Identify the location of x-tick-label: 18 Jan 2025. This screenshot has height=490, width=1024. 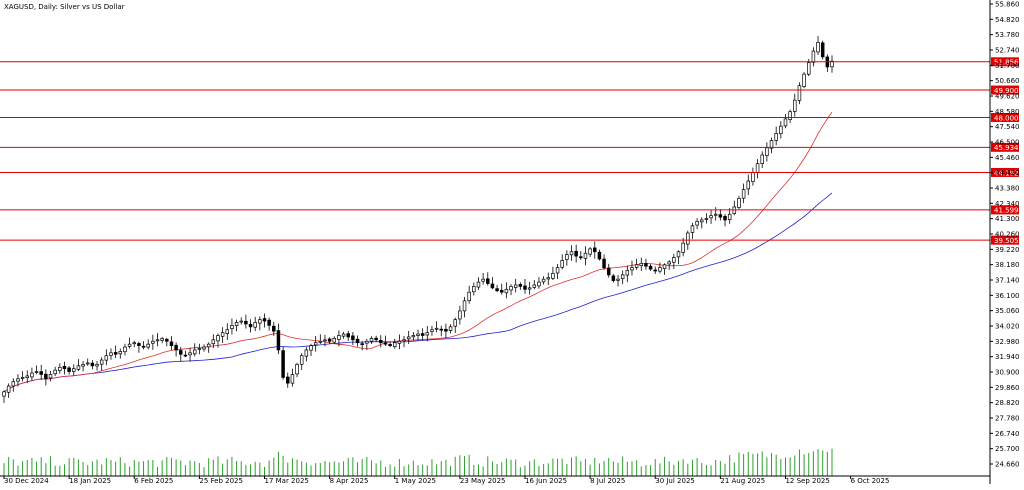
(90, 481).